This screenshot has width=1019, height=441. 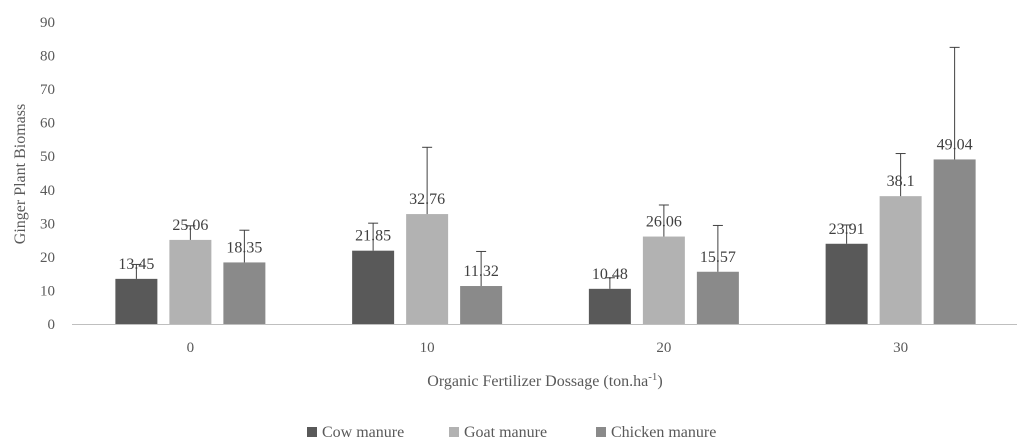 I want to click on data-label: 25.06, so click(x=190, y=225).